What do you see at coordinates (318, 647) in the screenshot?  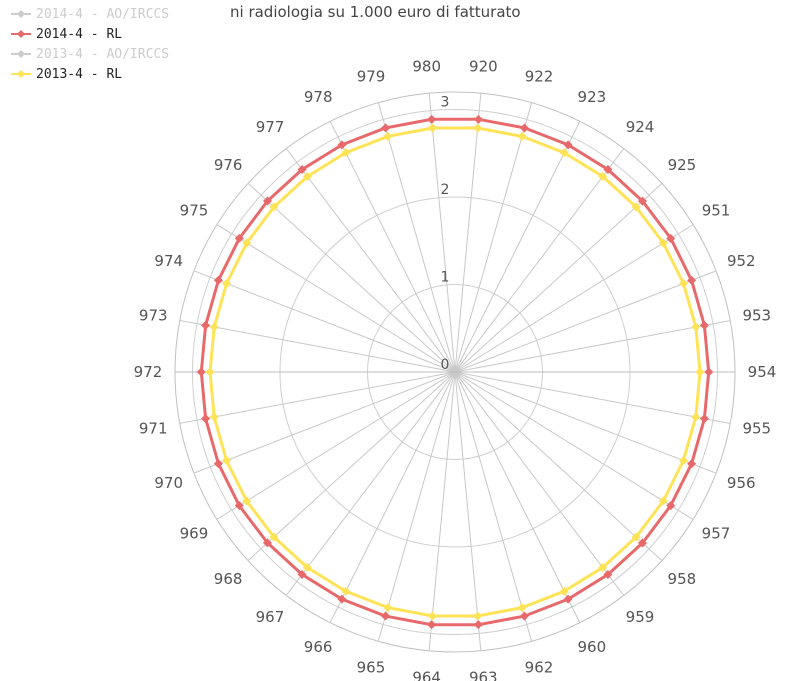 I see `category-label-966: 966` at bounding box center [318, 647].